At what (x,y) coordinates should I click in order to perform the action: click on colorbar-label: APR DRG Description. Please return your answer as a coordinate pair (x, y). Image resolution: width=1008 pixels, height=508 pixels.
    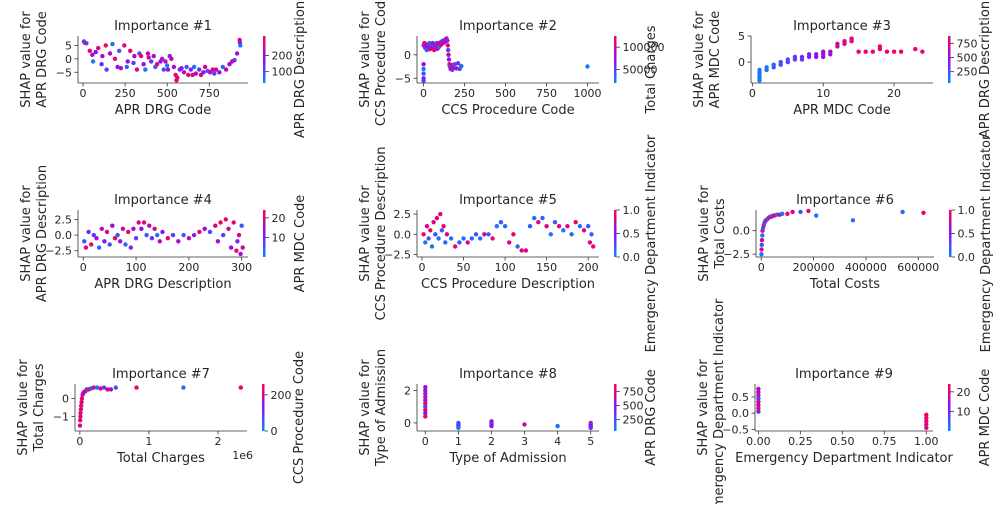
    Looking at the image, I should click on (985, 69).